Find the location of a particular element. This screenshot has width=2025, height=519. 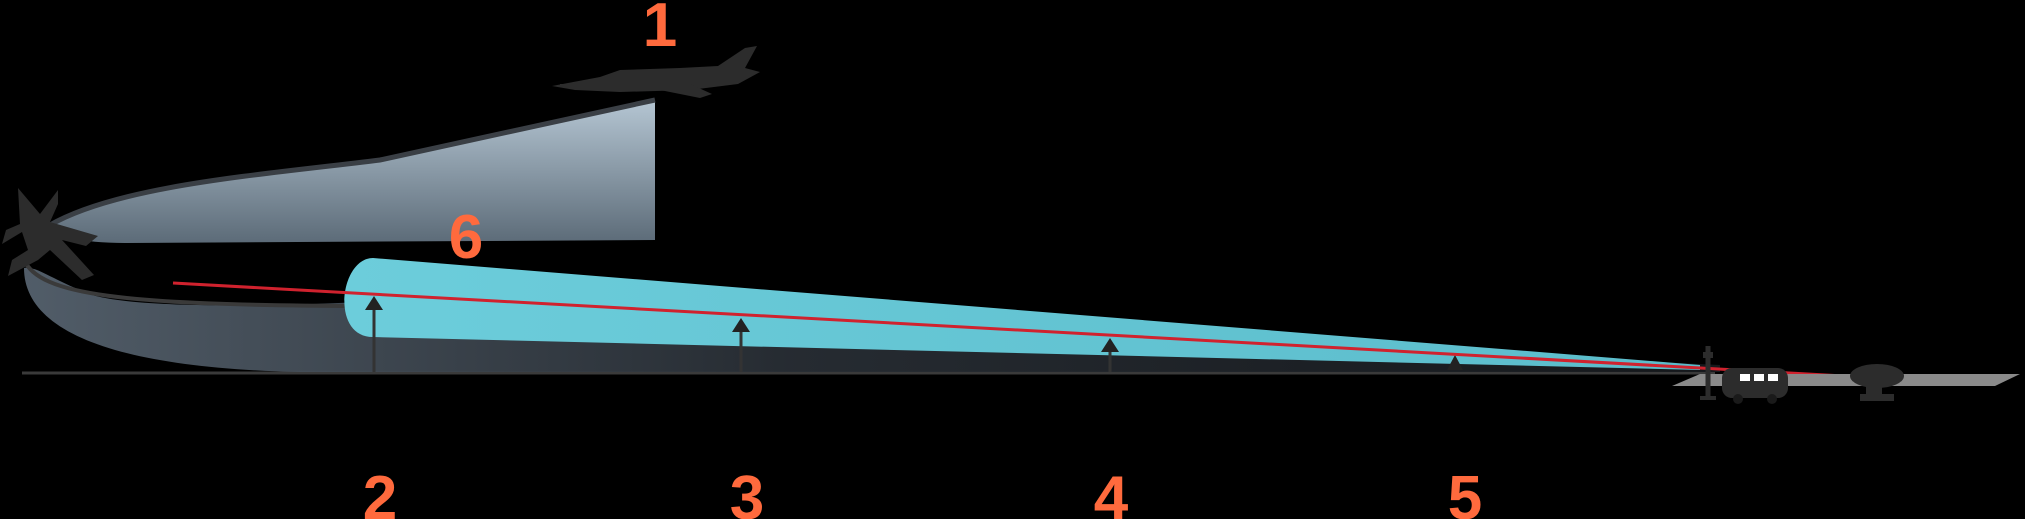

fighter-jet-top-icon is located at coordinates (50, 234).